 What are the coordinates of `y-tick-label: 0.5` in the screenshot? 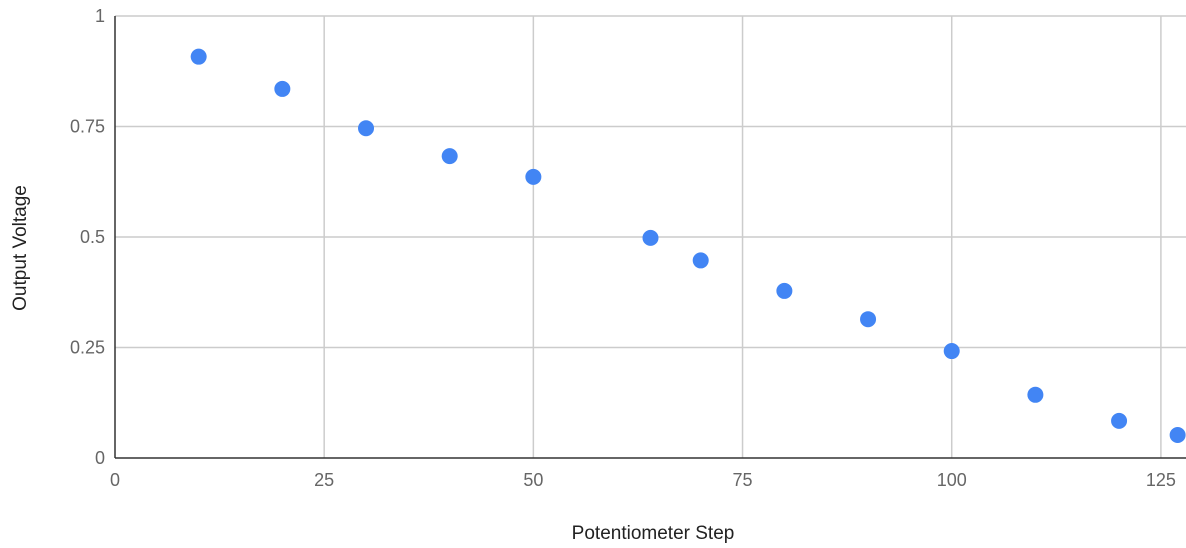 It's located at (92, 237).